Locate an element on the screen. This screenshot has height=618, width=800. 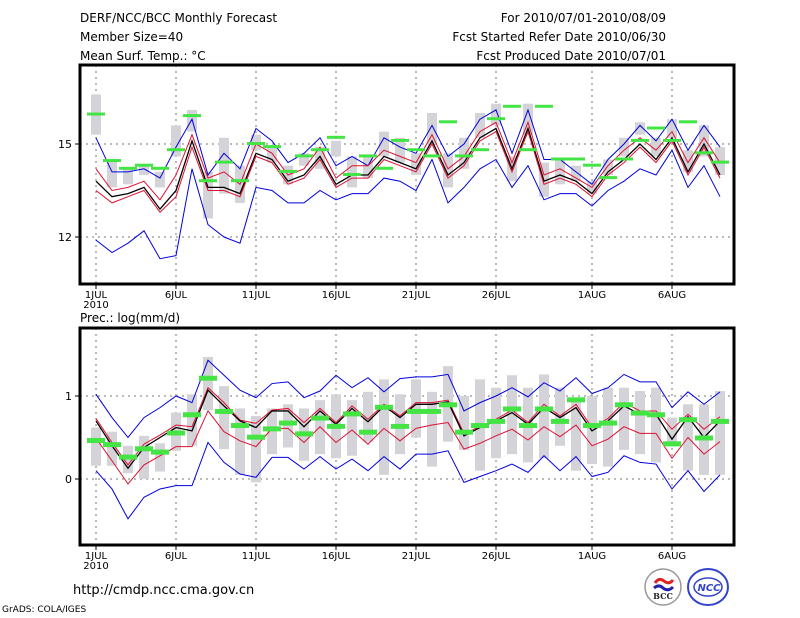
ncc-logo: NCC is located at coordinates (708, 587).